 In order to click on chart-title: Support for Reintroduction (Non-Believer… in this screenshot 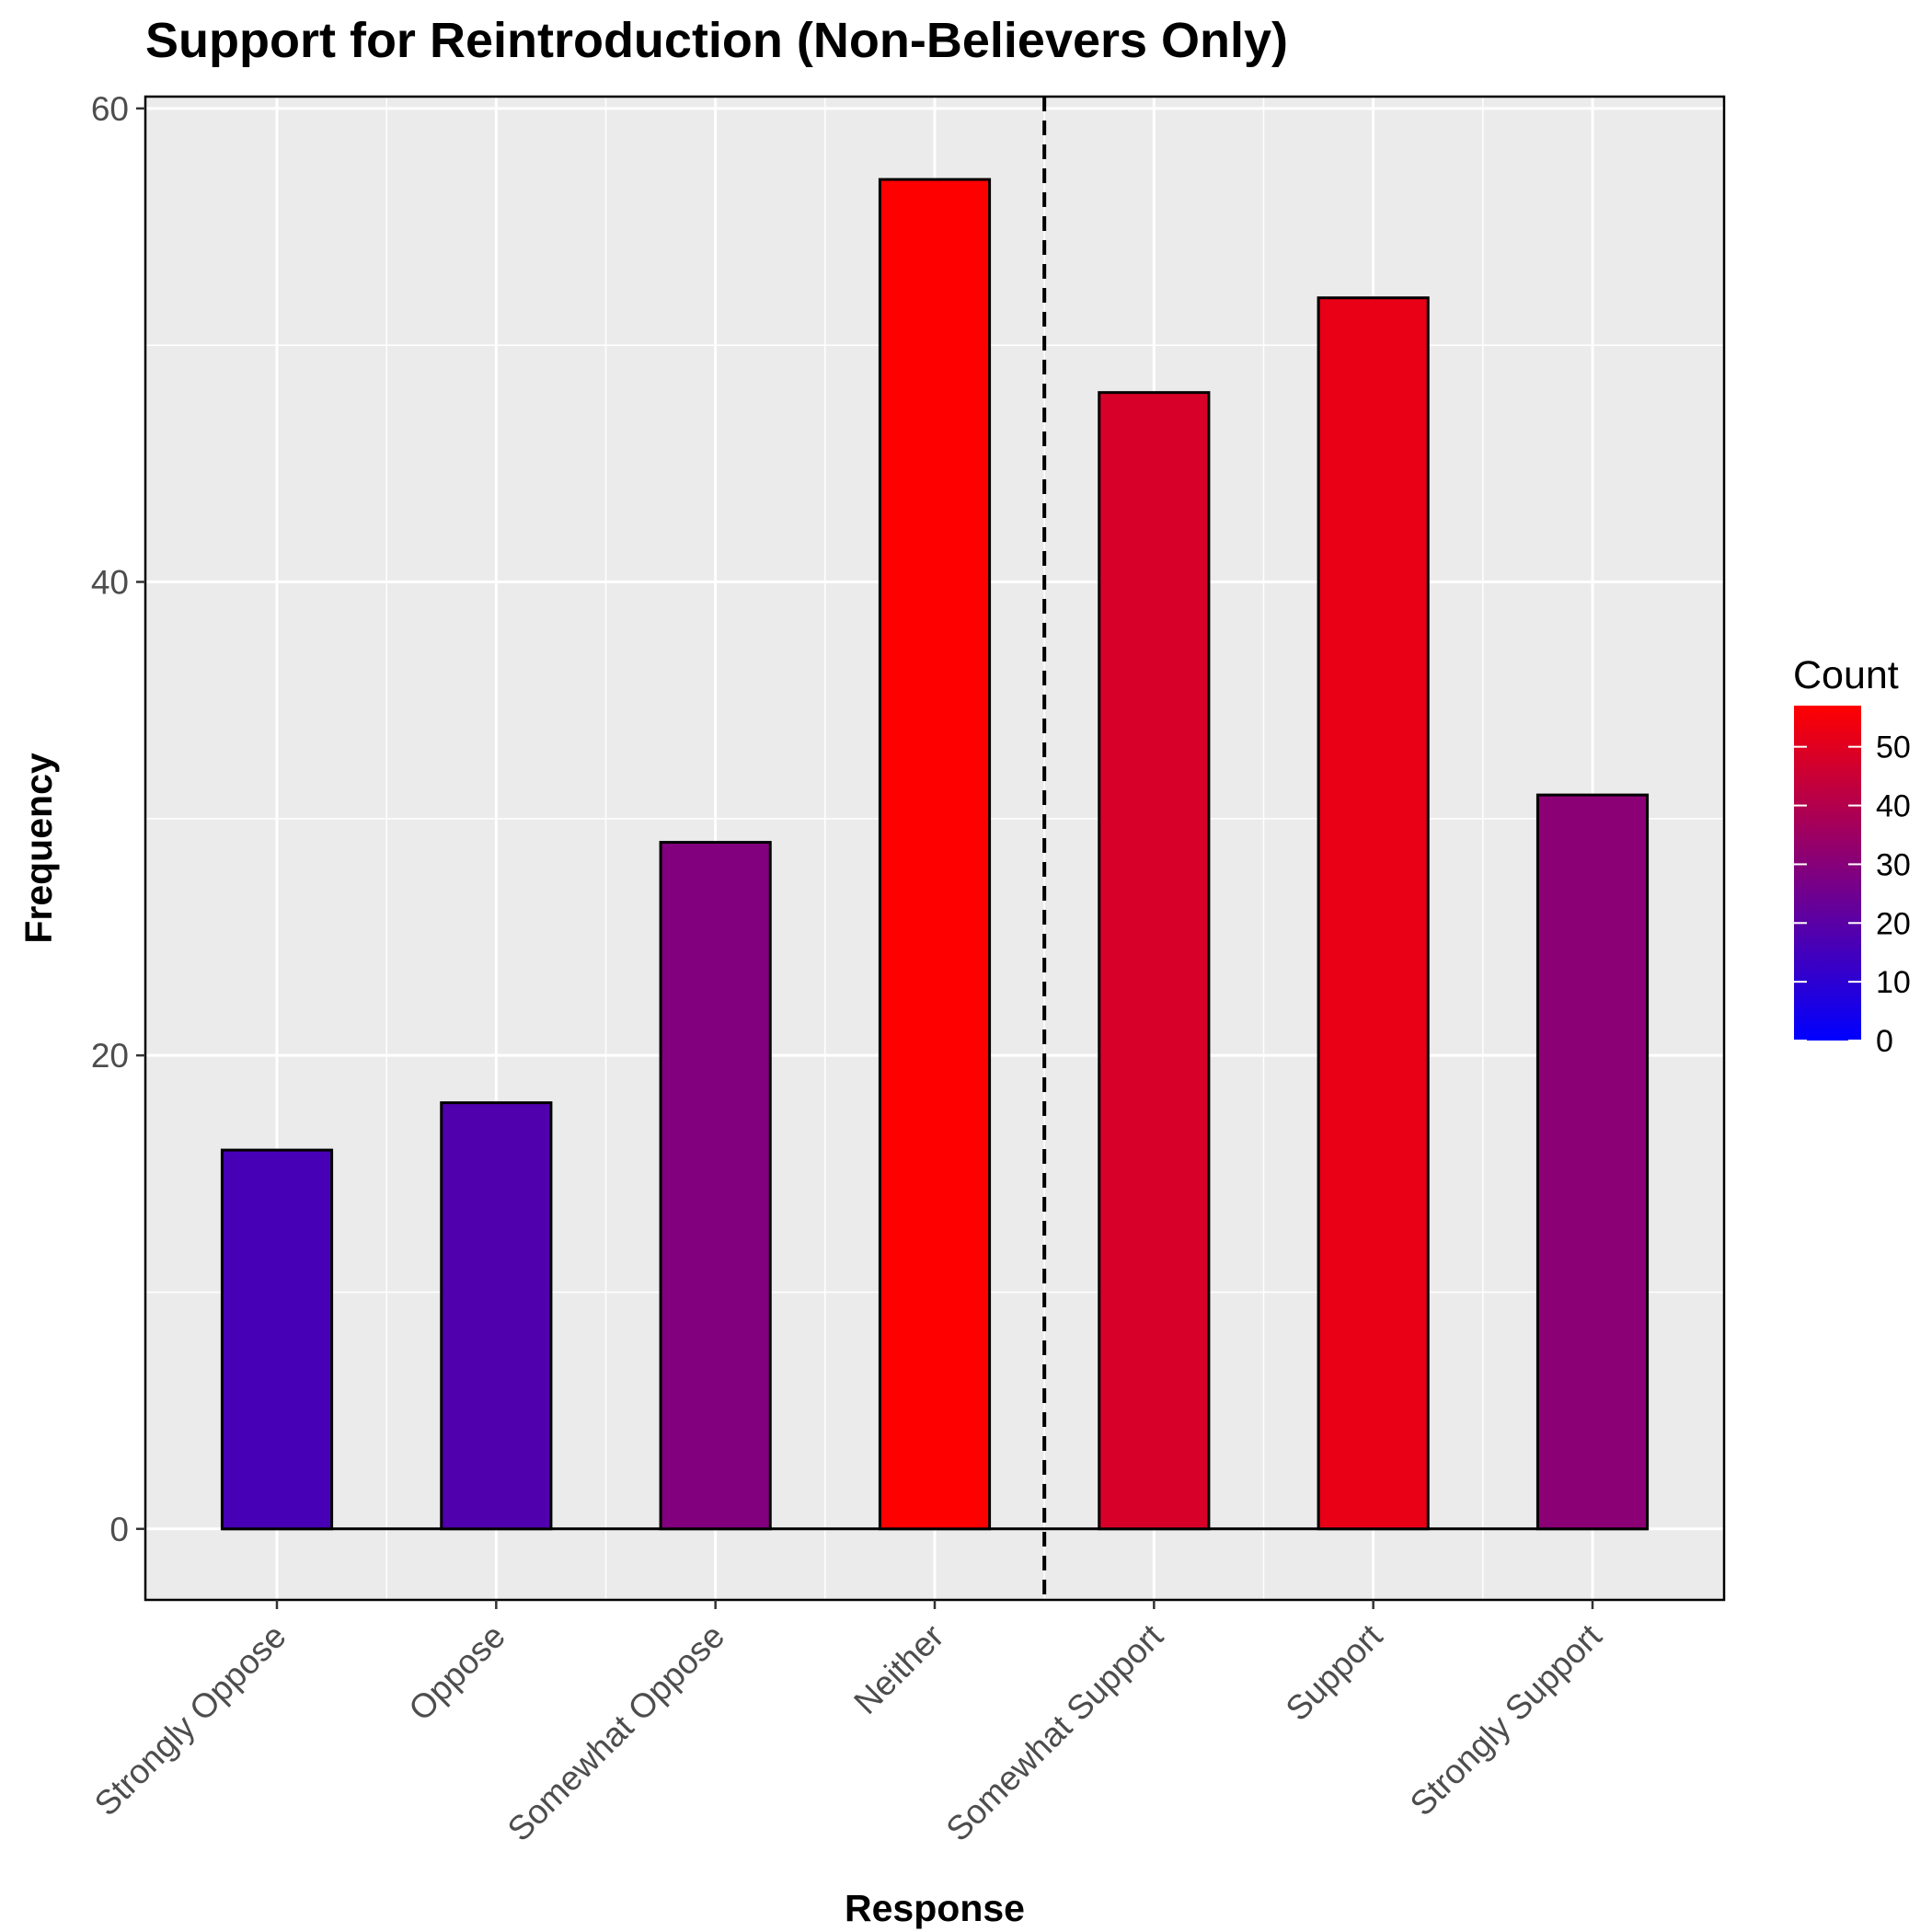, I will do `click(716, 40)`.